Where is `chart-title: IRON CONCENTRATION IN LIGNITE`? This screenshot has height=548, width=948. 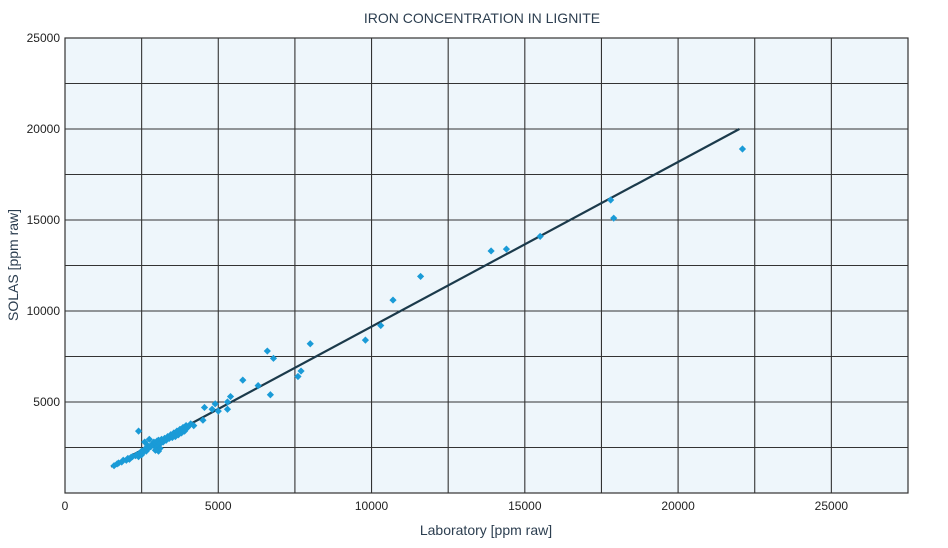
chart-title: IRON CONCENTRATION IN LIGNITE is located at coordinates (482, 18).